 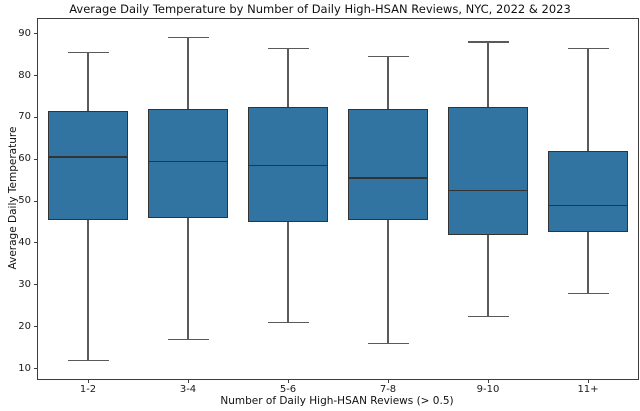 What do you see at coordinates (588, 389) in the screenshot?
I see `x-tick-label: 11+` at bounding box center [588, 389].